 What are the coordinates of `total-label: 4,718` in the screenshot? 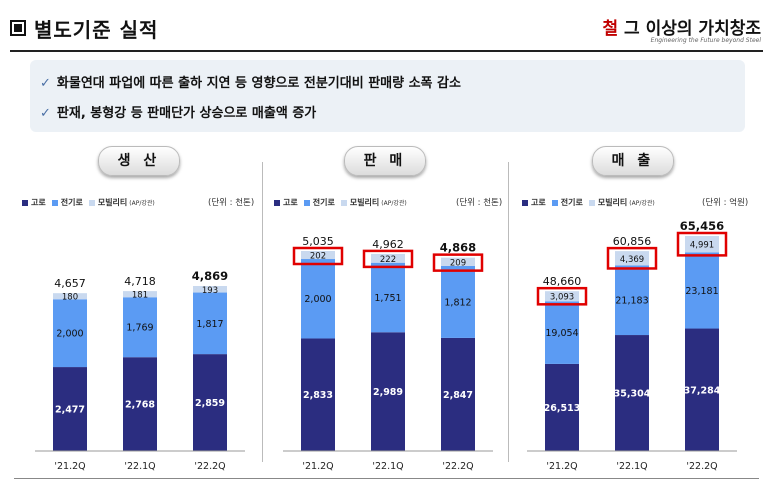 It's located at (140, 281).